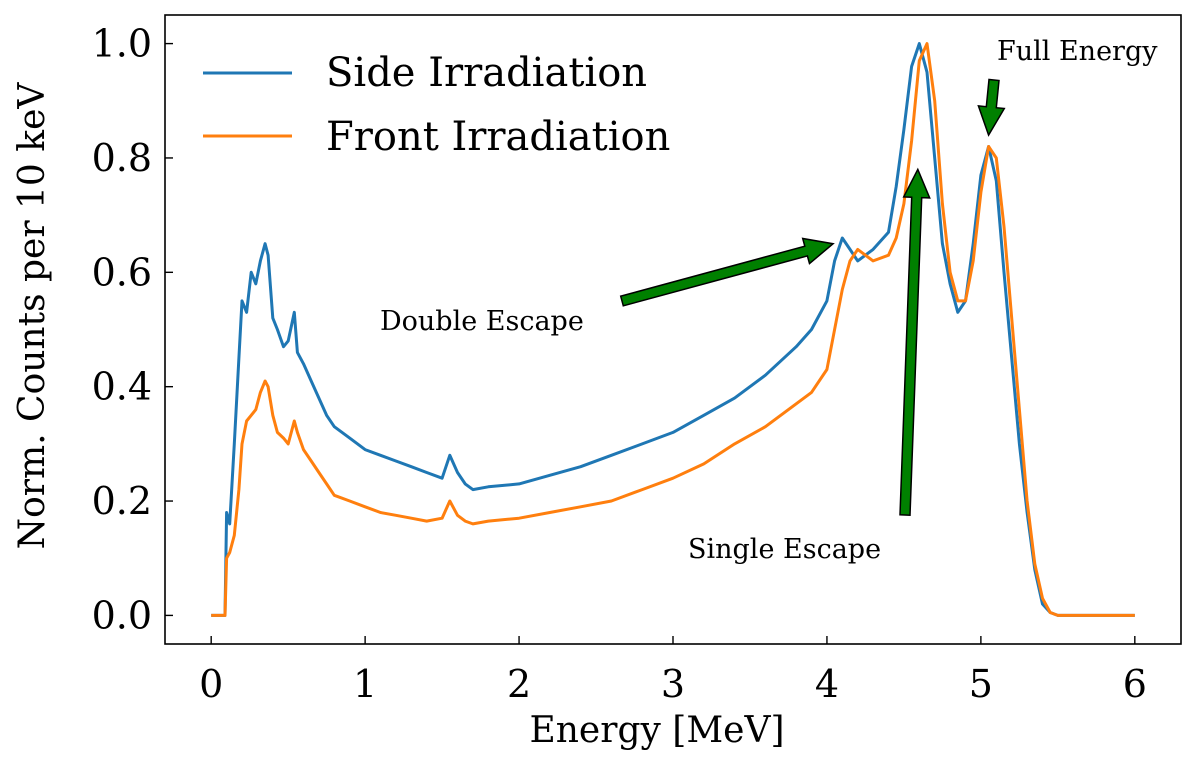 The height and width of the screenshot is (765, 1196). I want to click on x-tick-label: 3, so click(673, 684).